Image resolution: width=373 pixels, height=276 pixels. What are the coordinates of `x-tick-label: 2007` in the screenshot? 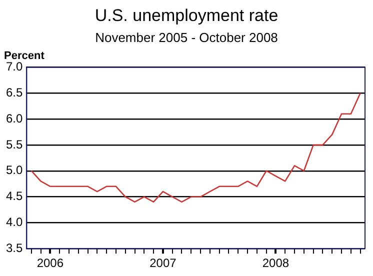 It's located at (163, 263).